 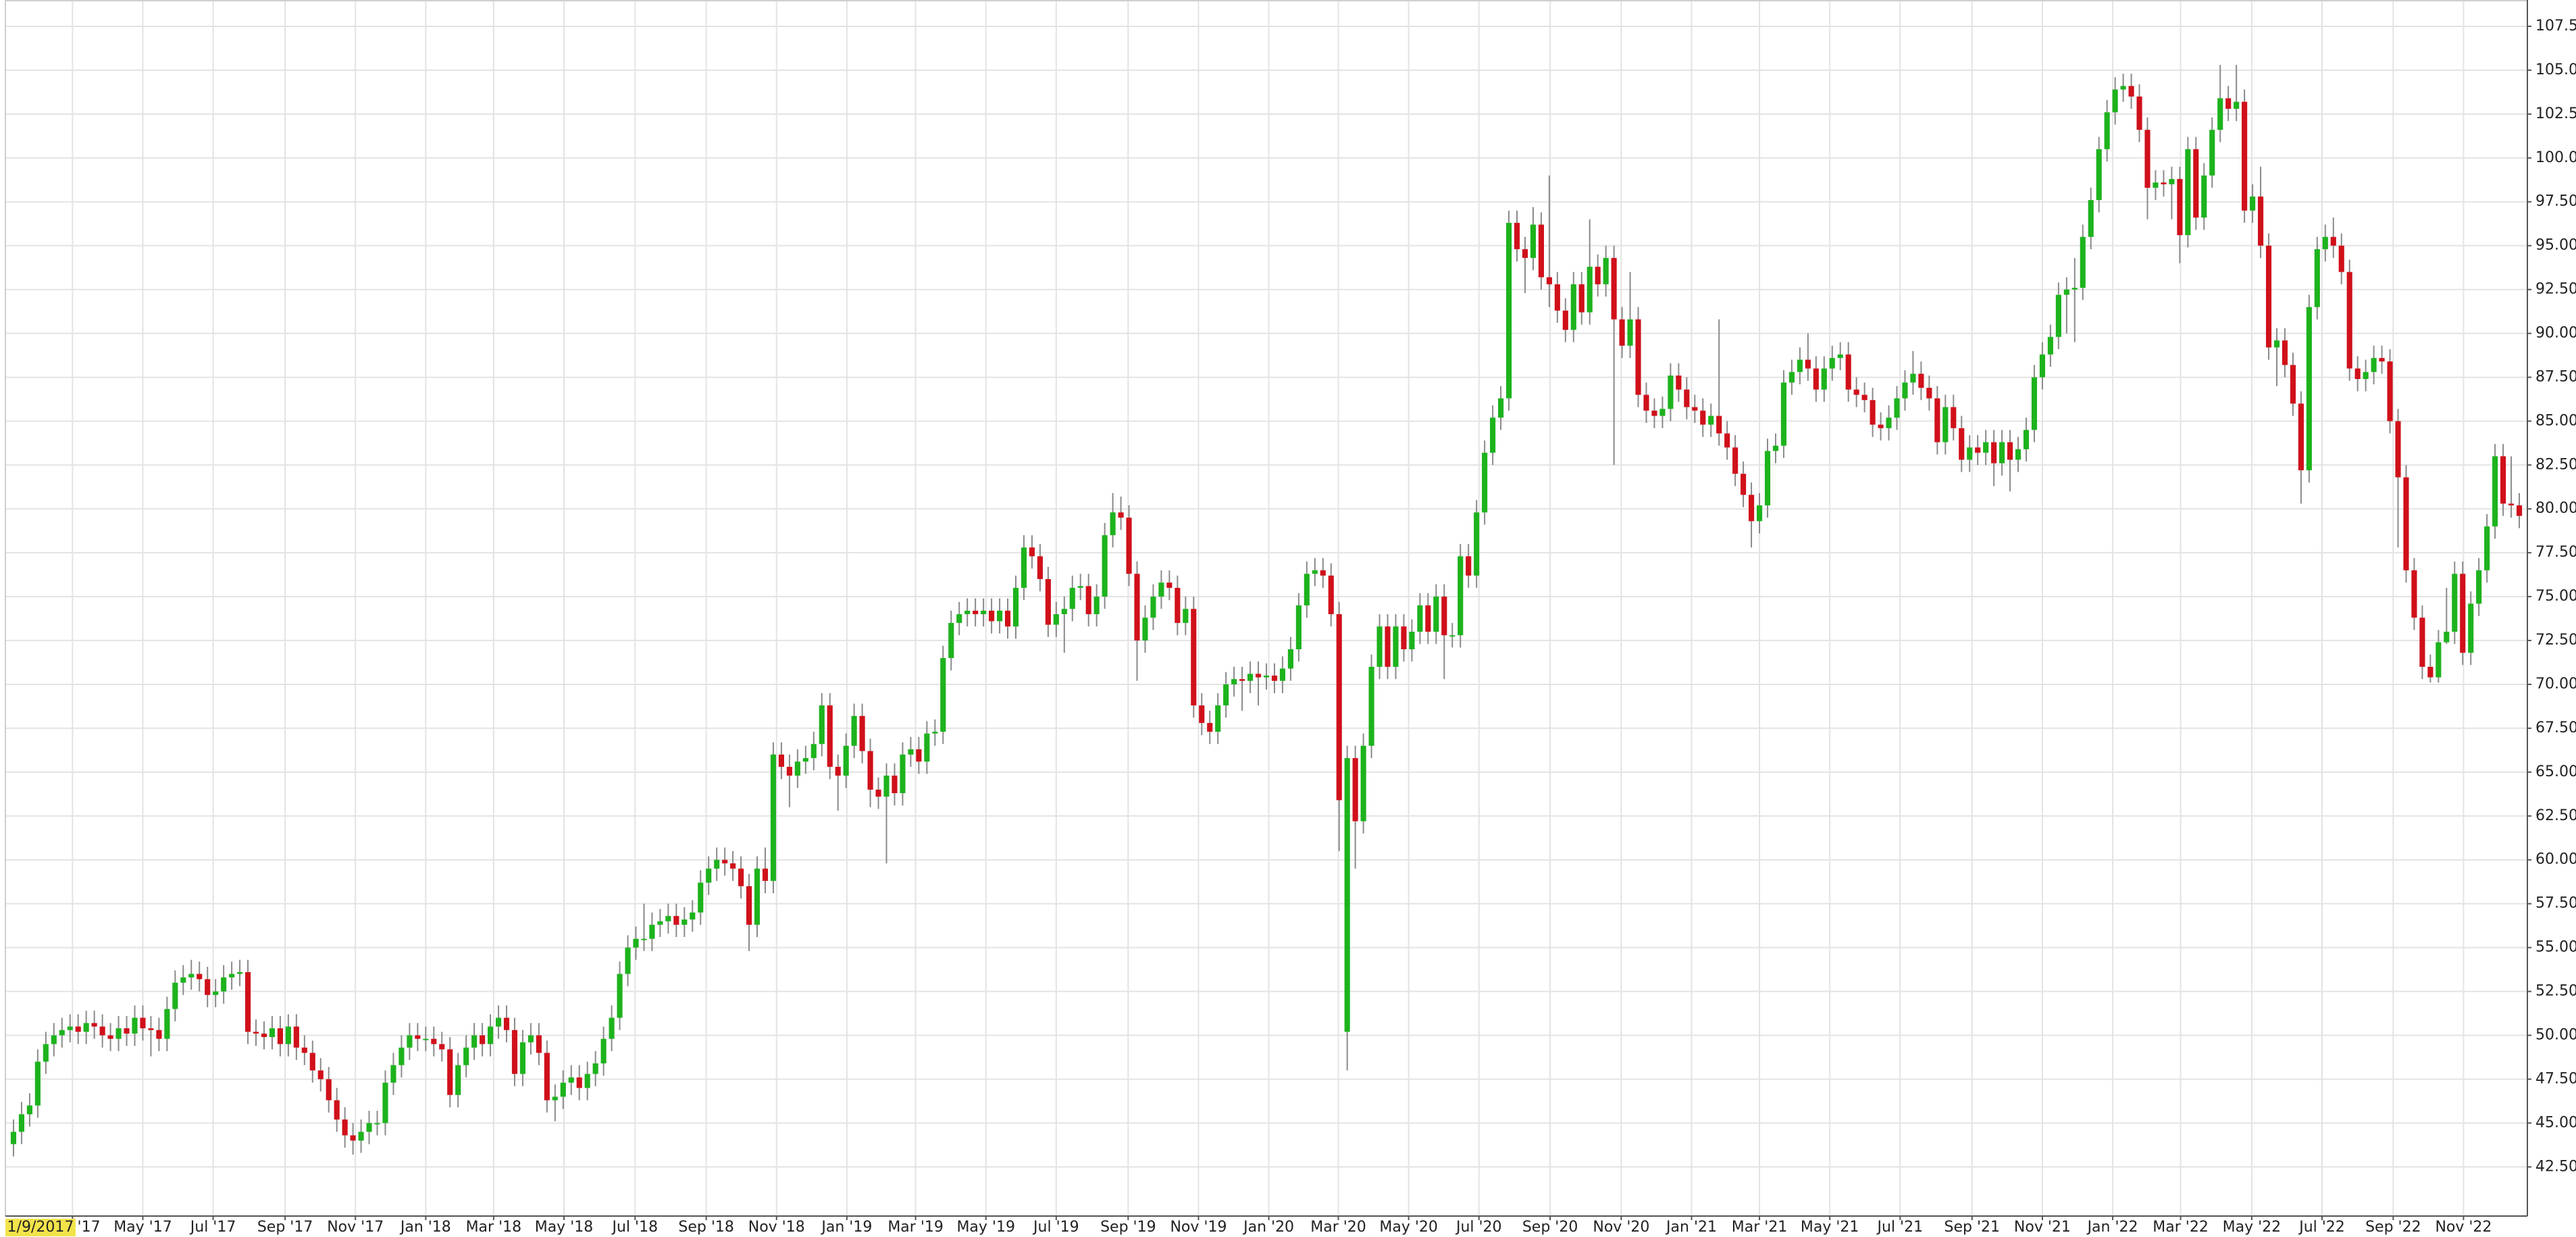 What do you see at coordinates (1338, 1227) in the screenshot?
I see `x-tick-label: Mar '20` at bounding box center [1338, 1227].